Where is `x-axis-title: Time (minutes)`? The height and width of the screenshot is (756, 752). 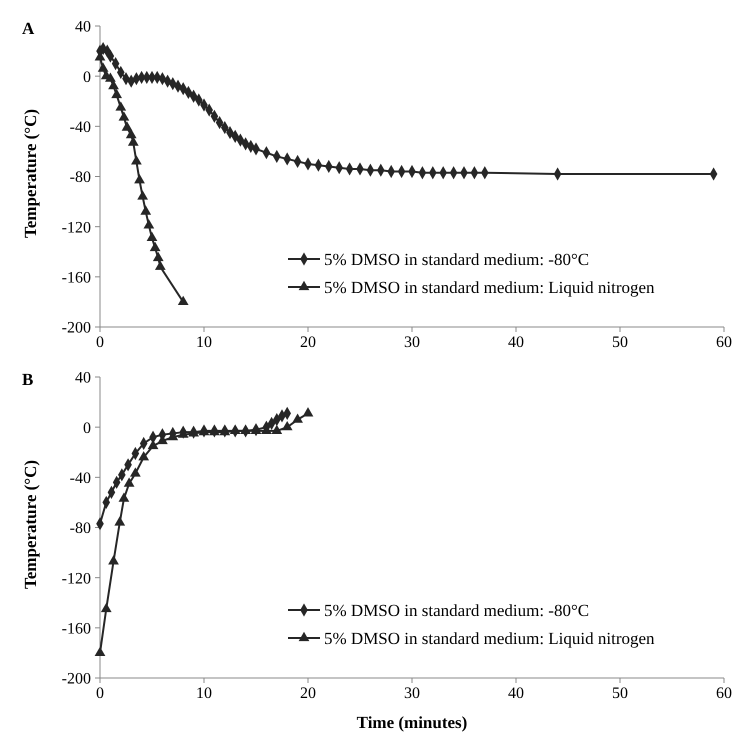 x-axis-title: Time (minutes) is located at coordinates (412, 722).